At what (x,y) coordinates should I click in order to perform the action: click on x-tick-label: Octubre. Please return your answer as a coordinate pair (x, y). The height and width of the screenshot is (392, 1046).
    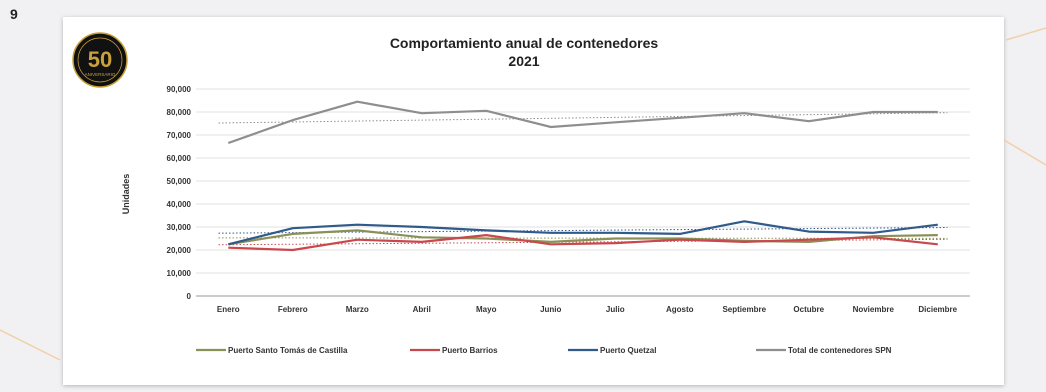
    Looking at the image, I should click on (808, 309).